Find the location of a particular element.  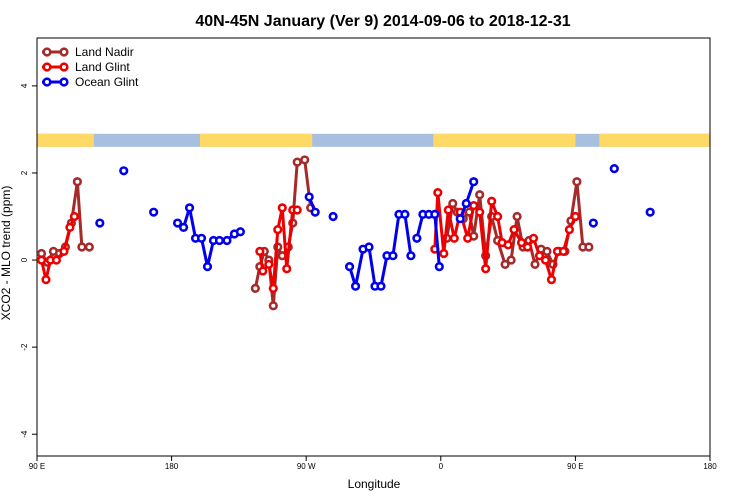

legend-item: Ocean Glint is located at coordinates (90, 82).